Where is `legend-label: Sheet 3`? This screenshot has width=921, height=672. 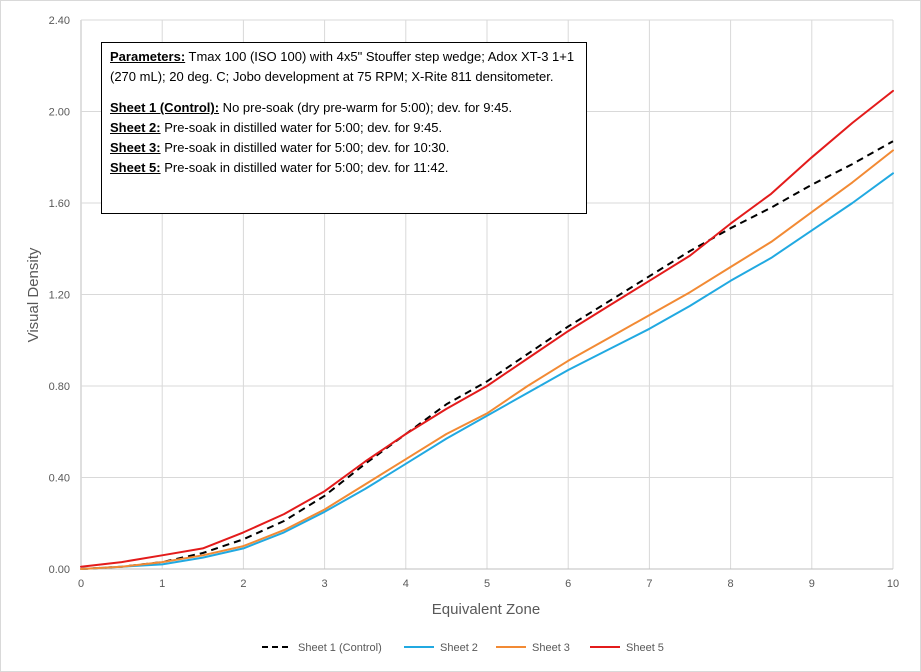 legend-label: Sheet 3 is located at coordinates (551, 648).